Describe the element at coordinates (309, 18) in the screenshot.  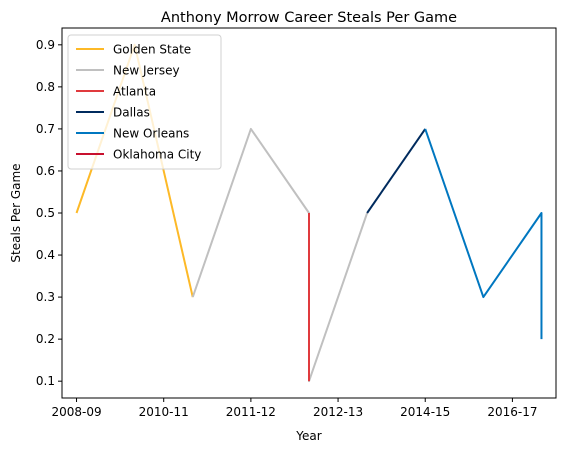
I see `chart-title: Anthony Morrow Career Steals Per Game` at that location.